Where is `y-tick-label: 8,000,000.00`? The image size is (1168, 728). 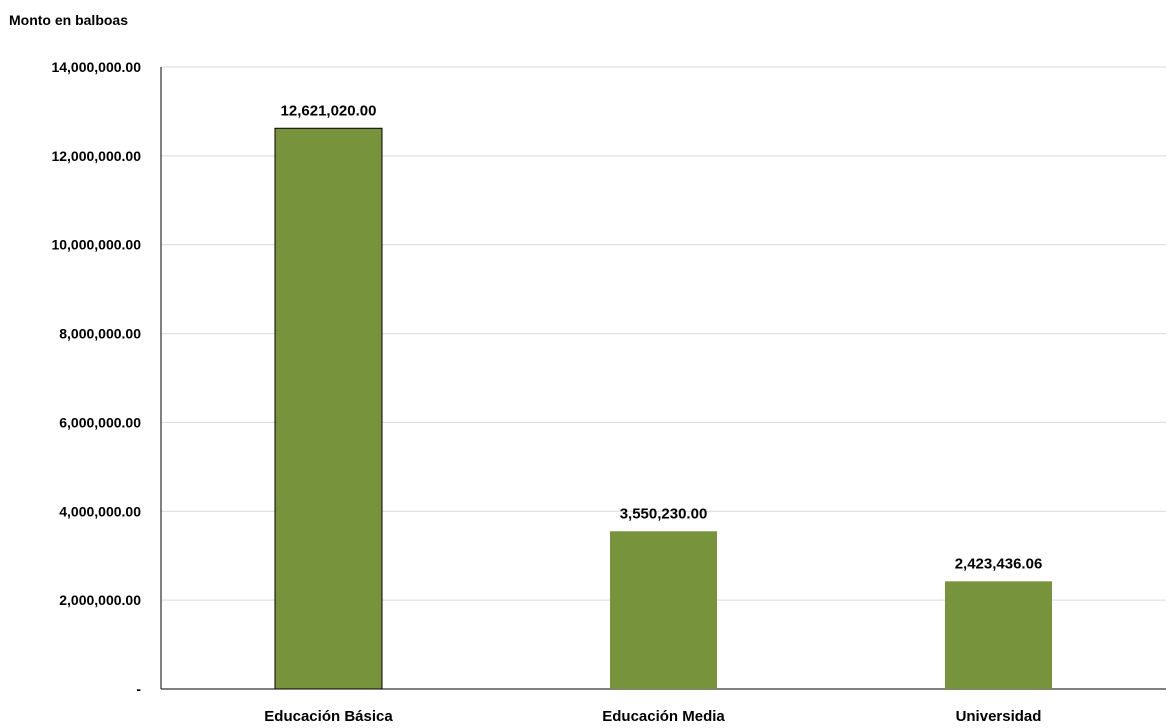
y-tick-label: 8,000,000.00 is located at coordinates (100, 334).